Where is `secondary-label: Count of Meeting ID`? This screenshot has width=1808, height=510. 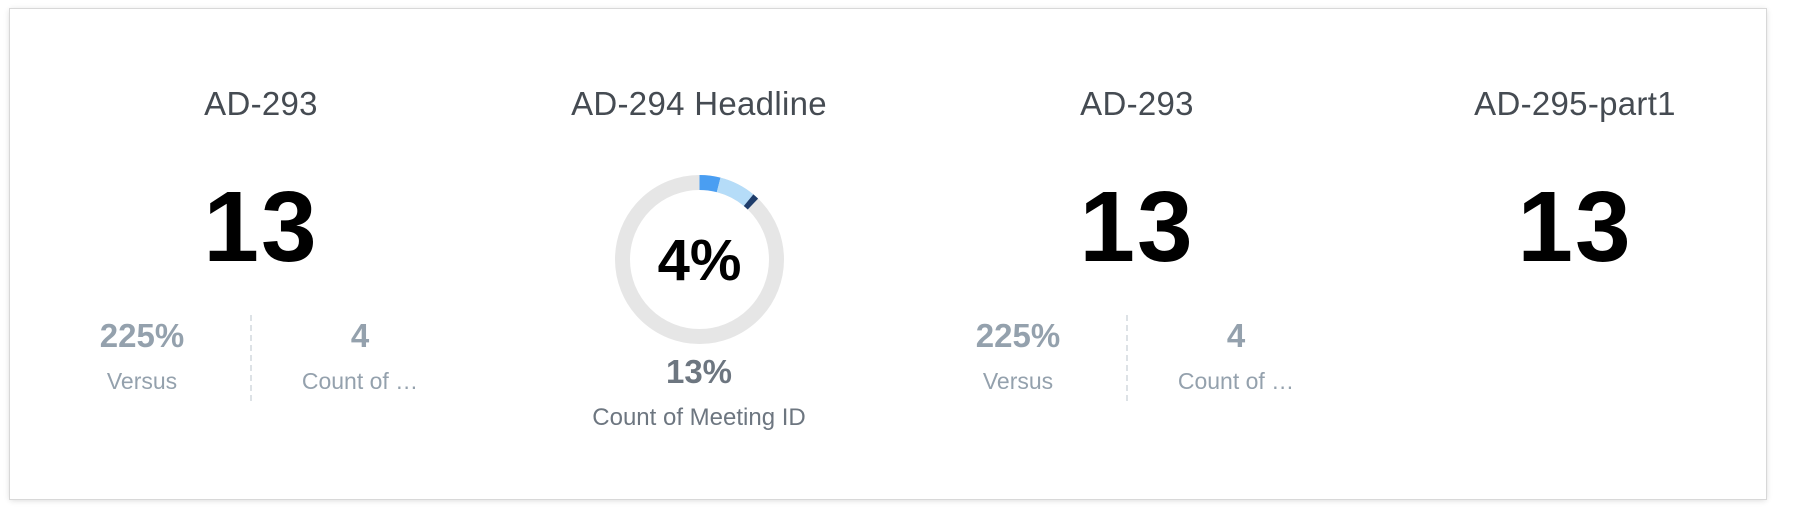
secondary-label: Count of Meeting ID is located at coordinates (699, 417).